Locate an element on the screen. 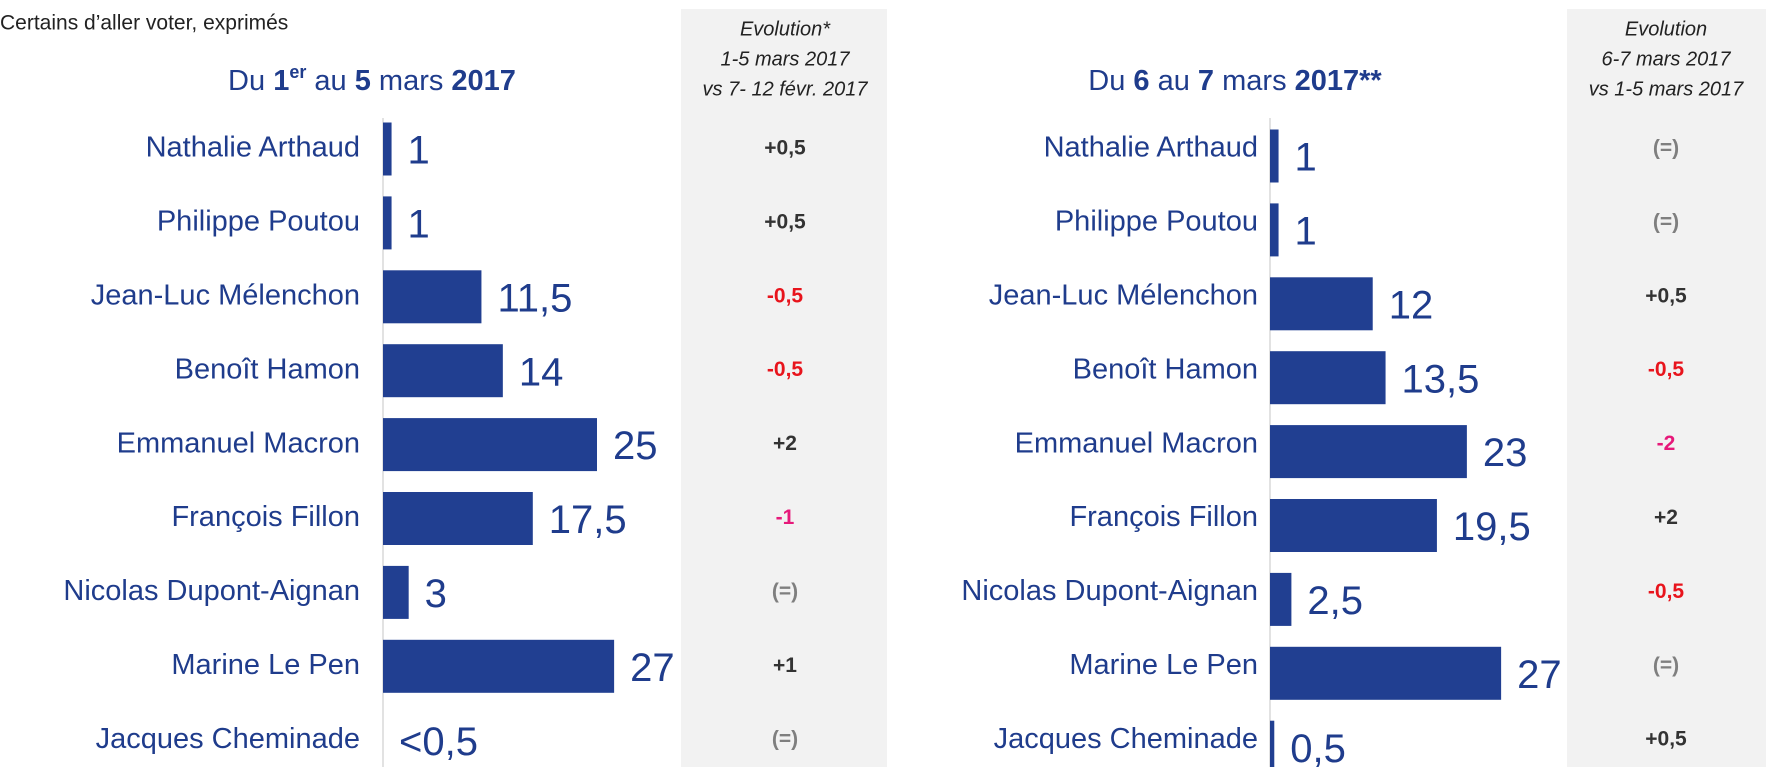 This screenshot has width=1766, height=767. evolution-header: 6-7 mars 2017 is located at coordinates (1667, 59).